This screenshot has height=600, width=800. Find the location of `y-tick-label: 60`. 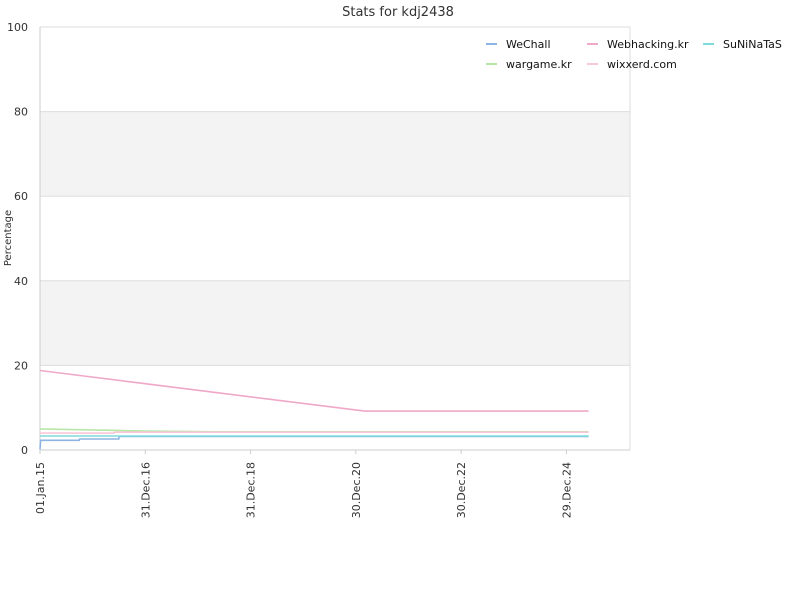

y-tick-label: 60 is located at coordinates (21, 196).